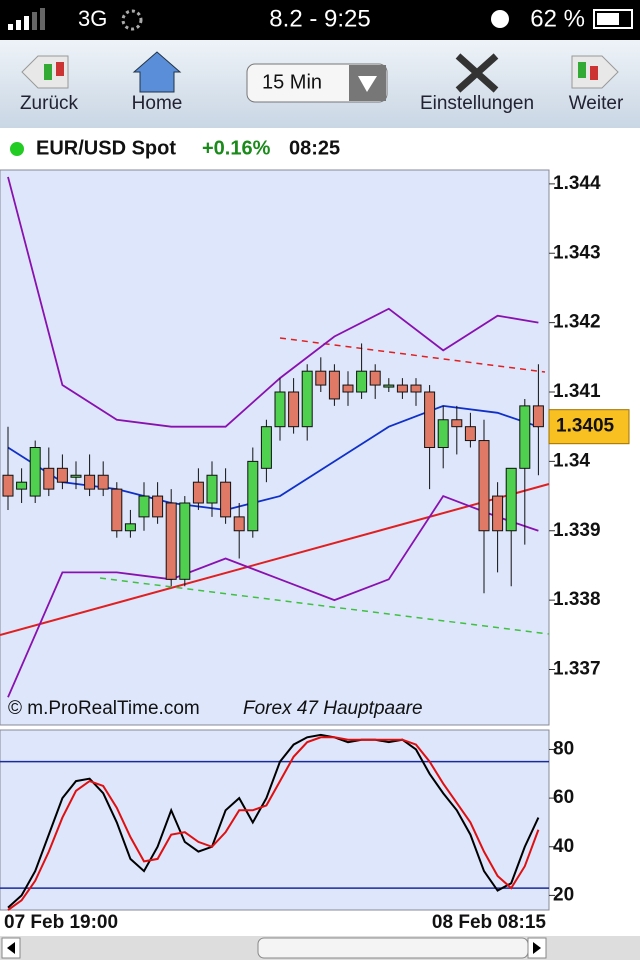 The image size is (640, 965). I want to click on alarm-icon, so click(500, 19).